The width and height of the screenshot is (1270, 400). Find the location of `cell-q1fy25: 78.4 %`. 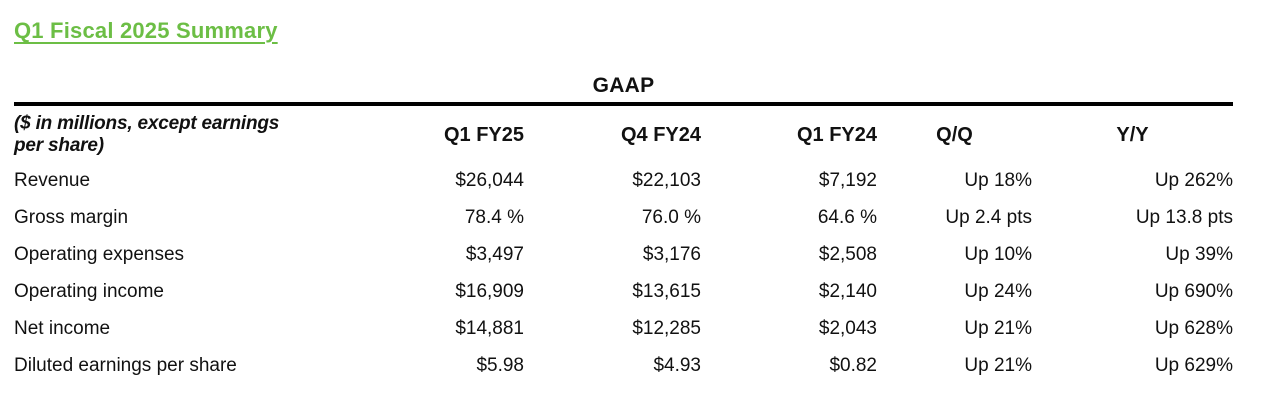

cell-q1fy25: 78.4 % is located at coordinates (494, 217).